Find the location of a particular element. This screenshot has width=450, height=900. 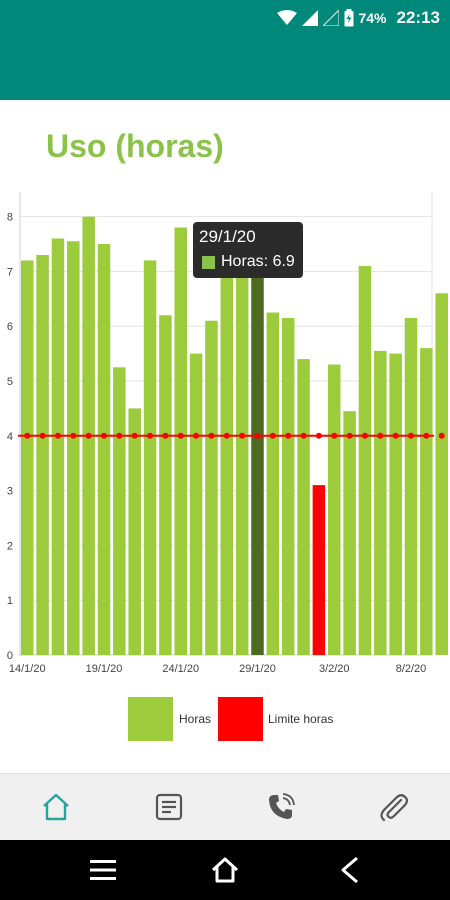

system-navigation-bar is located at coordinates (225, 870).